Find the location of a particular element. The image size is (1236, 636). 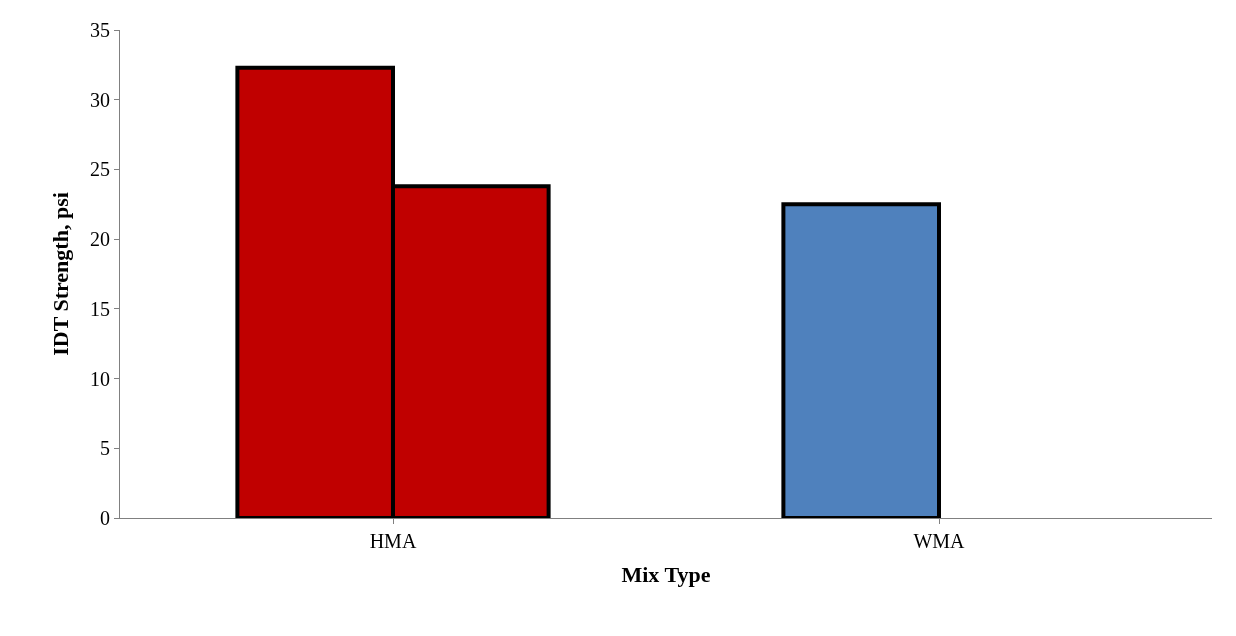

x-axis-title: Mix Type is located at coordinates (666, 574).